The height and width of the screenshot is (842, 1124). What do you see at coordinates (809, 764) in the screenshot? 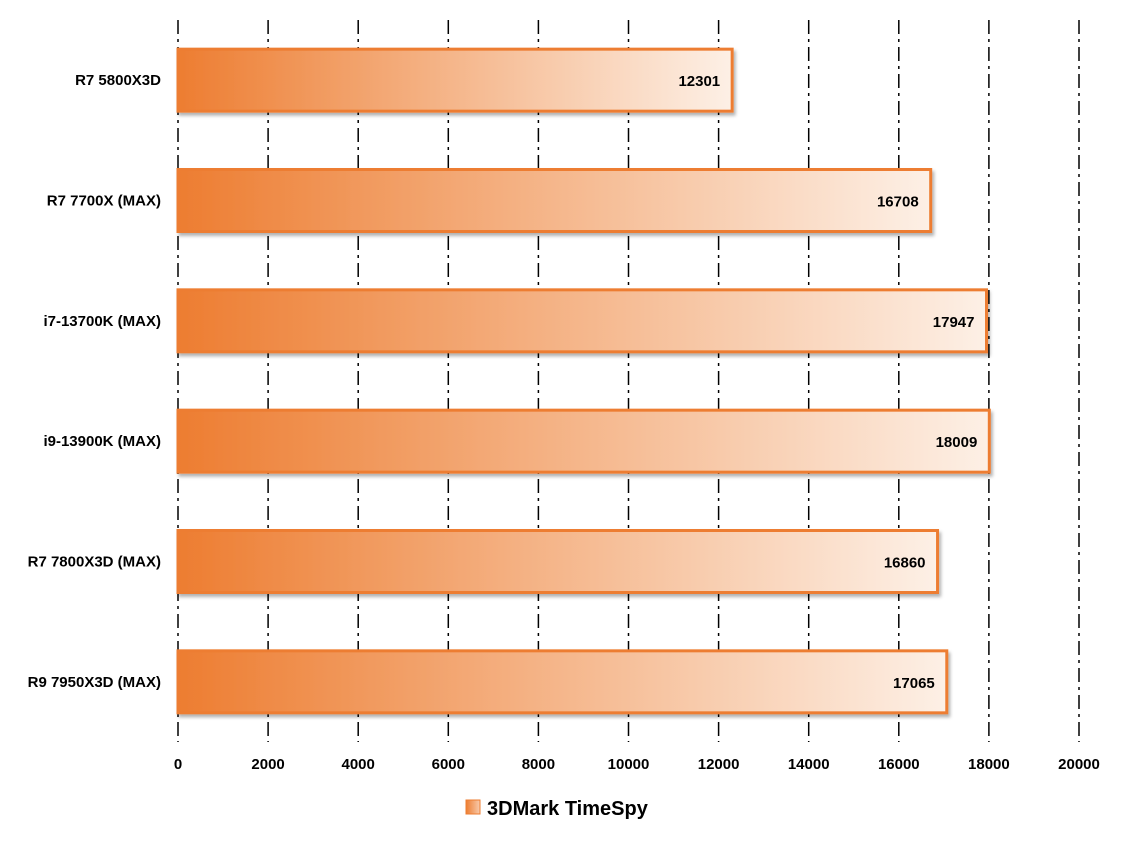
I see `x-tick-label: 14000` at bounding box center [809, 764].